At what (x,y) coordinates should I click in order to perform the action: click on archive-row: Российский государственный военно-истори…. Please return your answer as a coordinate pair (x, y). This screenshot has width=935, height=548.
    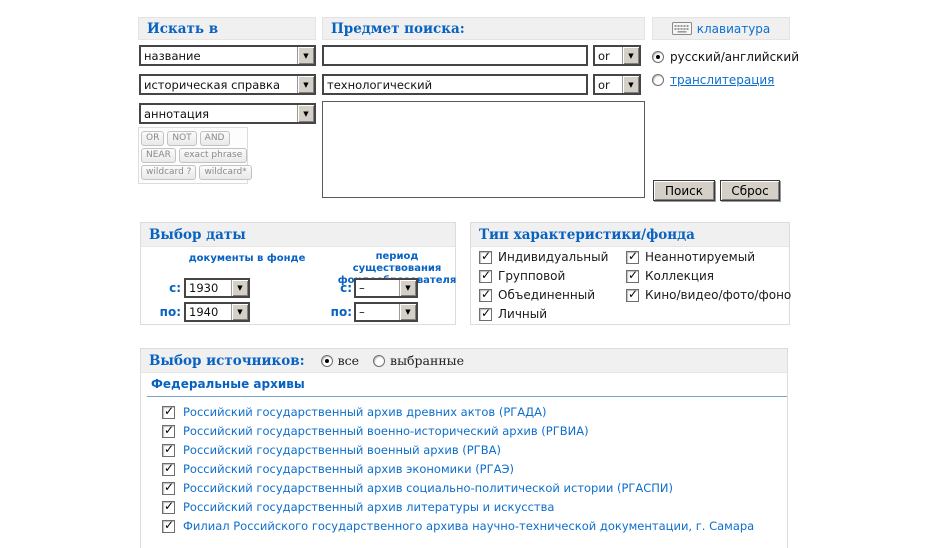
    Looking at the image, I should click on (375, 430).